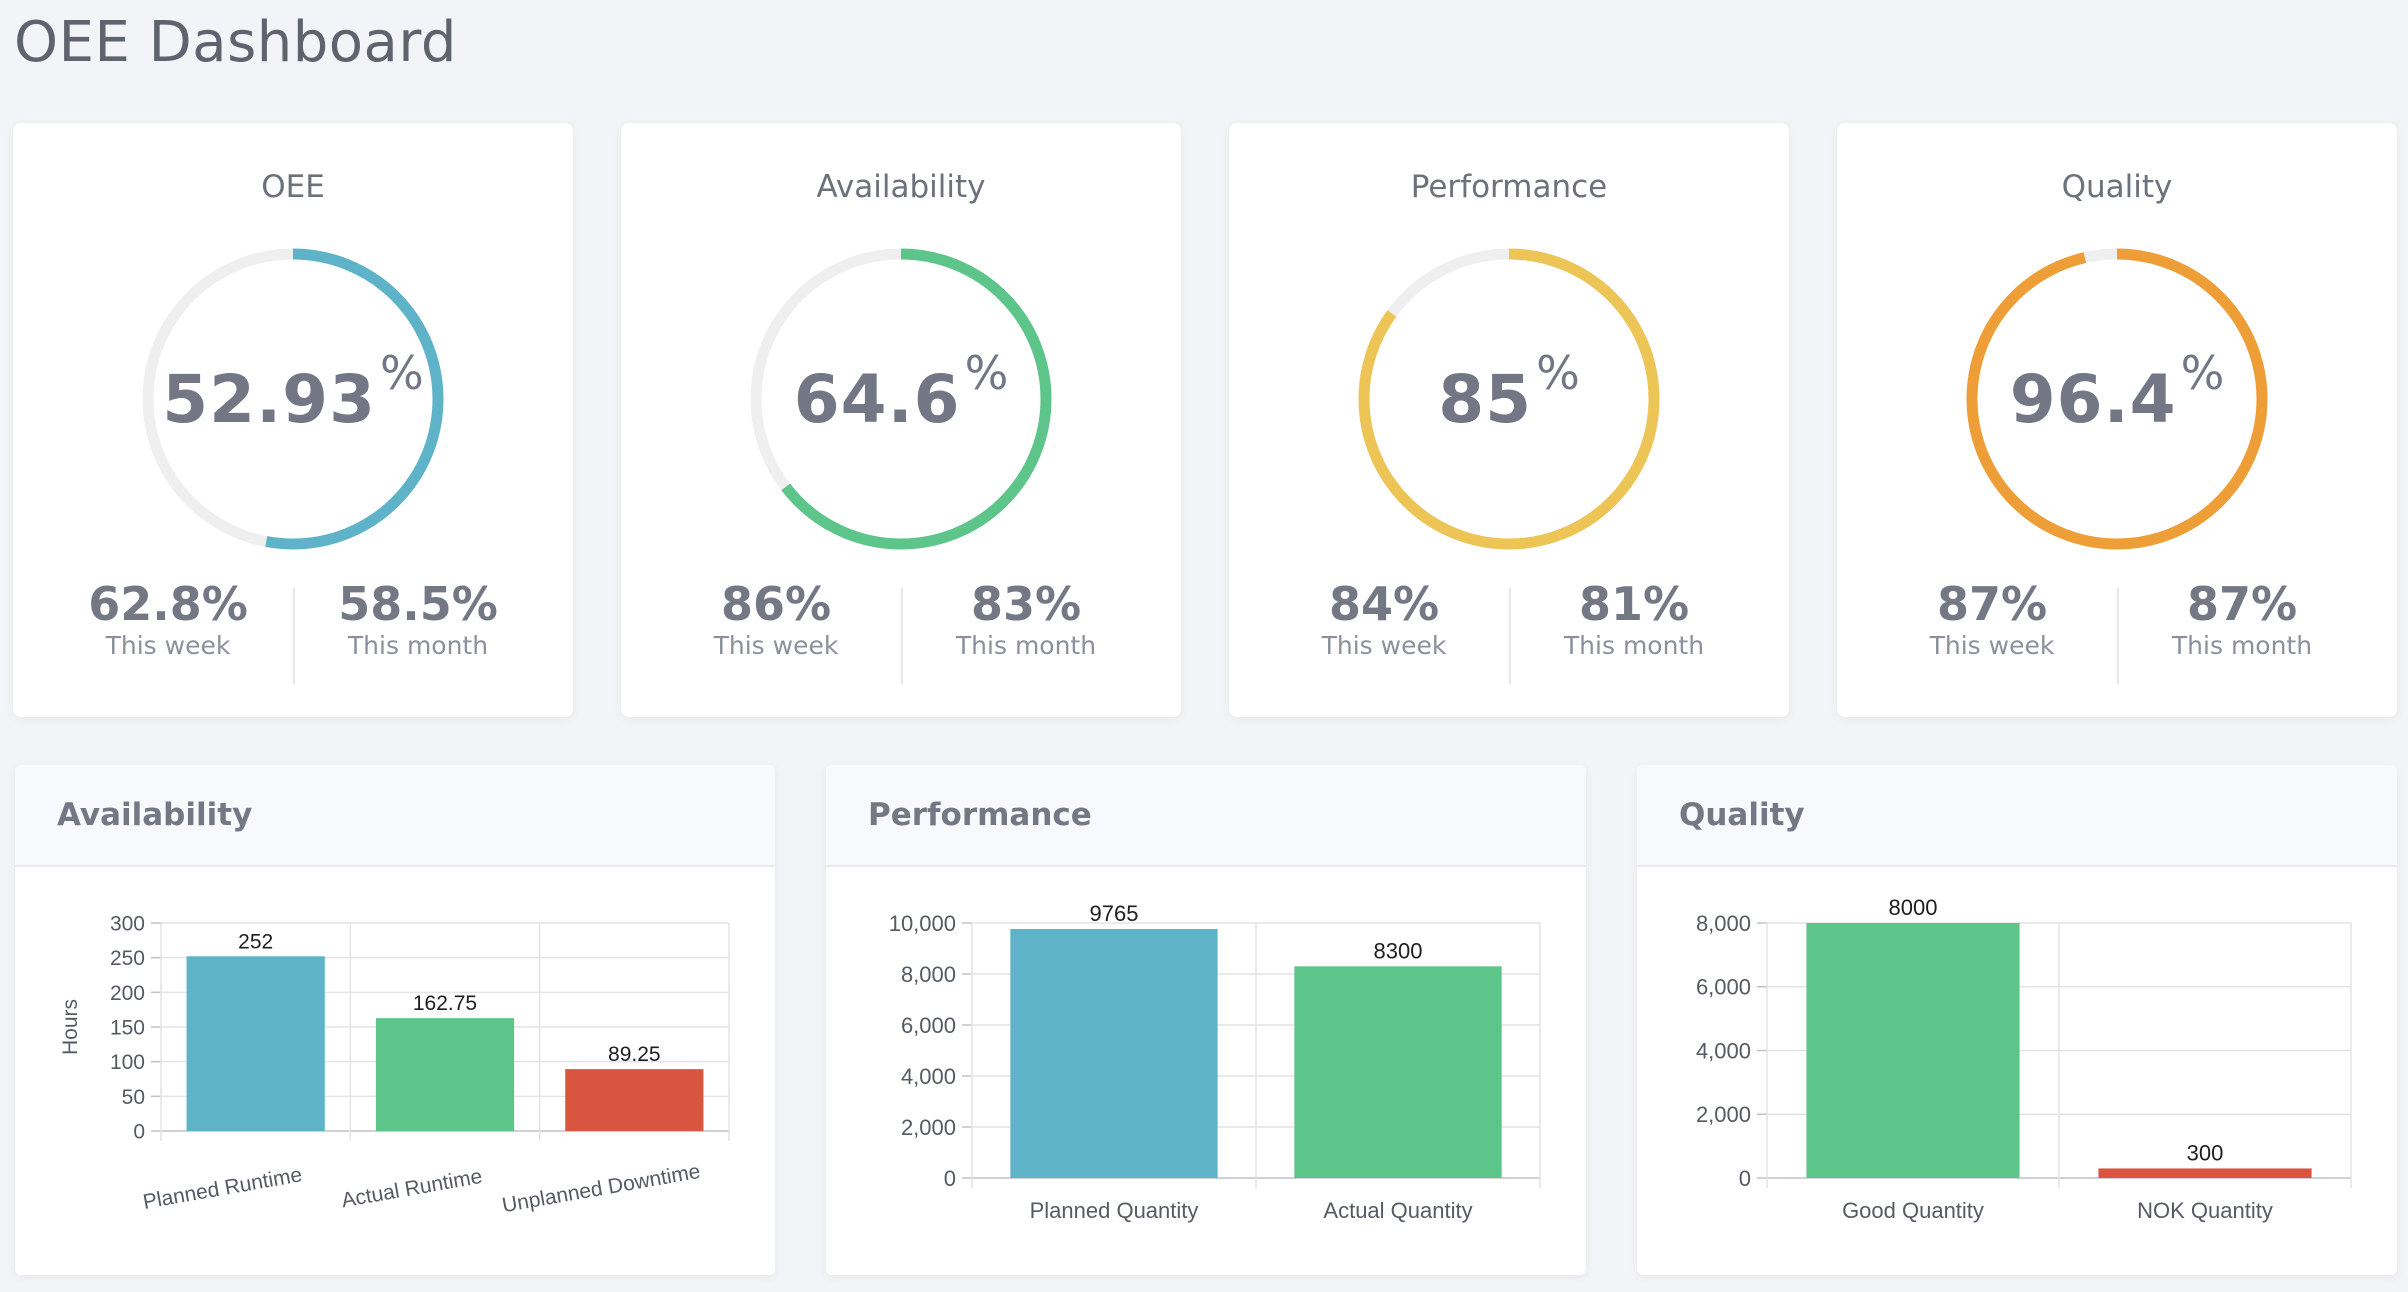 This screenshot has width=2408, height=1292. I want to click on kpi-title: Availability, so click(901, 187).